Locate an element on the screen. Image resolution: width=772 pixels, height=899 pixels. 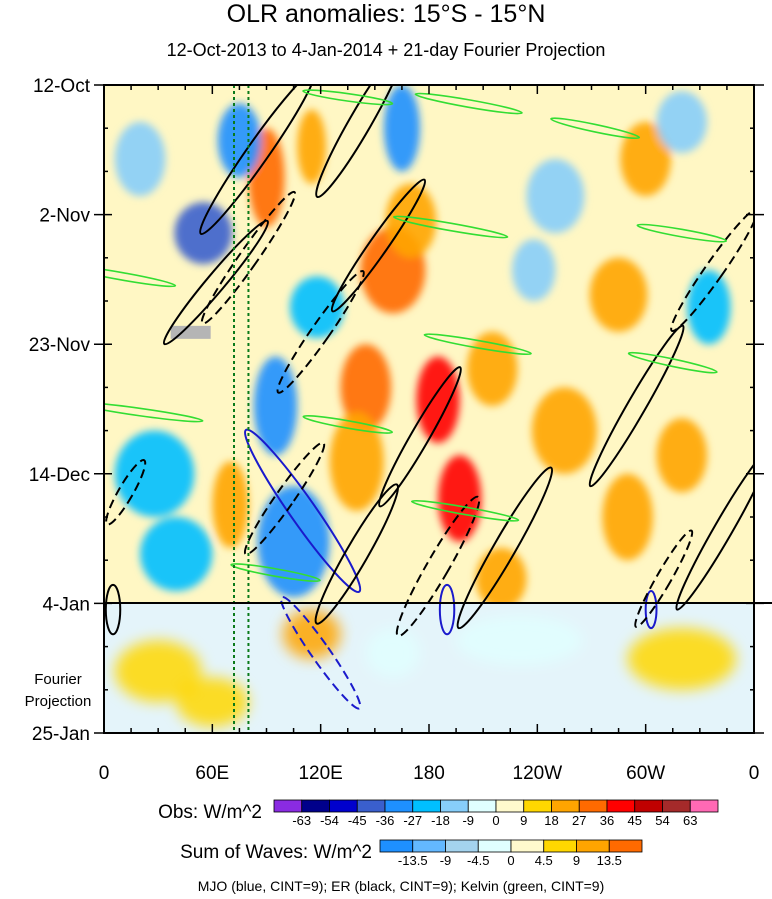
x-tick-label: 60E is located at coordinates (212, 773).